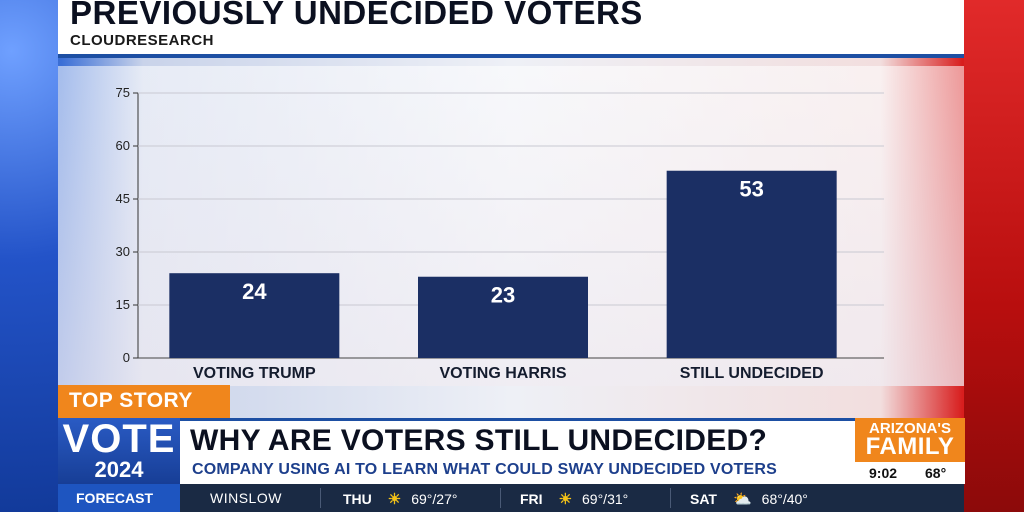 Image resolution: width=1024 pixels, height=512 pixels. What do you see at coordinates (254, 373) in the screenshot?
I see `category-label: VOTING TRUMP` at bounding box center [254, 373].